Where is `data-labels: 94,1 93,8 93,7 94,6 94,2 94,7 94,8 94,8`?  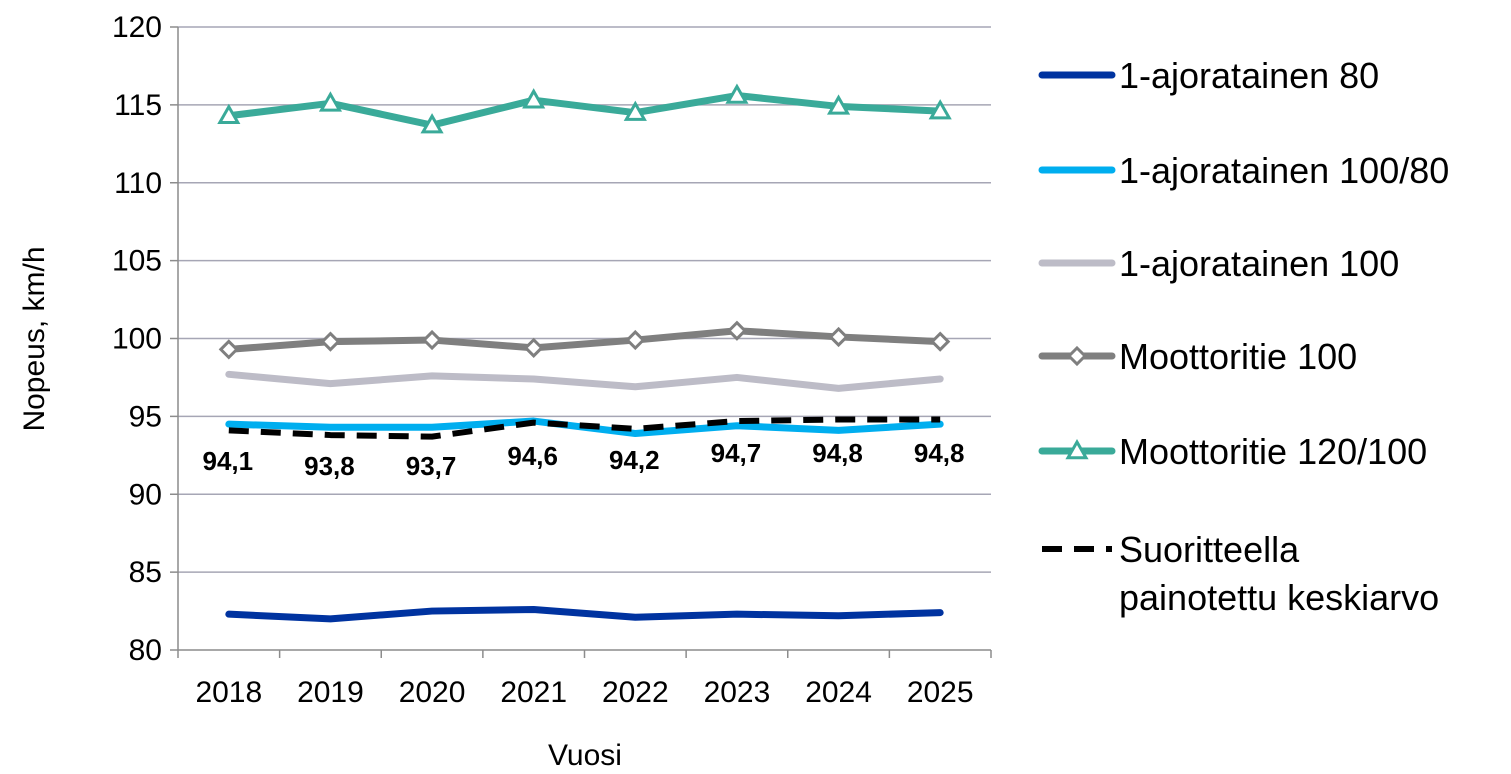 data-labels: 94,1 93,8 93,7 94,6 94,2 94,7 94,8 94,8 is located at coordinates (584, 459).